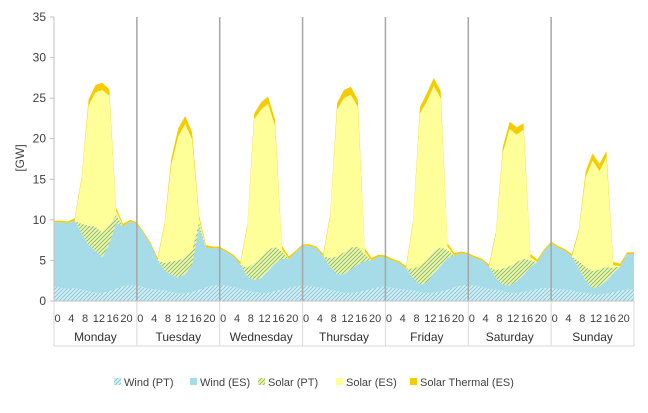 The height and width of the screenshot is (413, 648). What do you see at coordinates (225, 383) in the screenshot?
I see `legend-label: Wind (ES)` at bounding box center [225, 383].